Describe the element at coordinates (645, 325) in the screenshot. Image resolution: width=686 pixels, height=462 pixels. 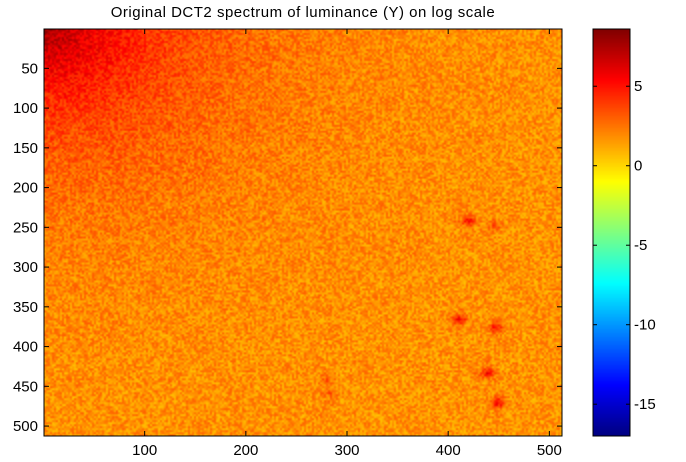
I see `colorbar-tick-label: -10` at that location.